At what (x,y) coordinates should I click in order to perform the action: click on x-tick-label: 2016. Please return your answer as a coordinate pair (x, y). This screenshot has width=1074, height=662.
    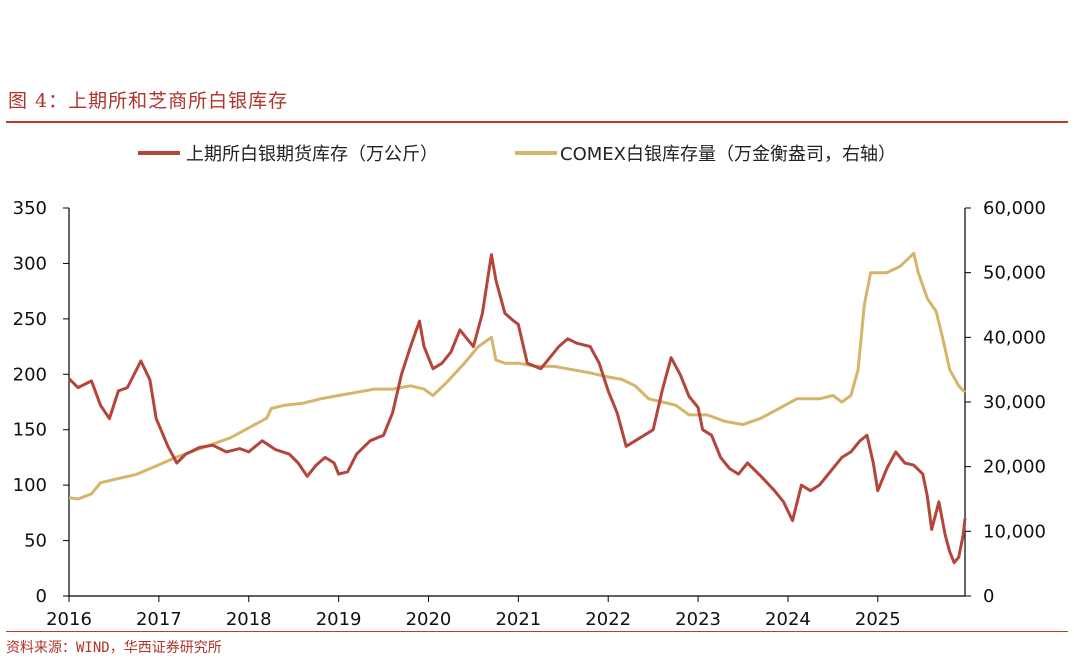
    Looking at the image, I should click on (69, 619).